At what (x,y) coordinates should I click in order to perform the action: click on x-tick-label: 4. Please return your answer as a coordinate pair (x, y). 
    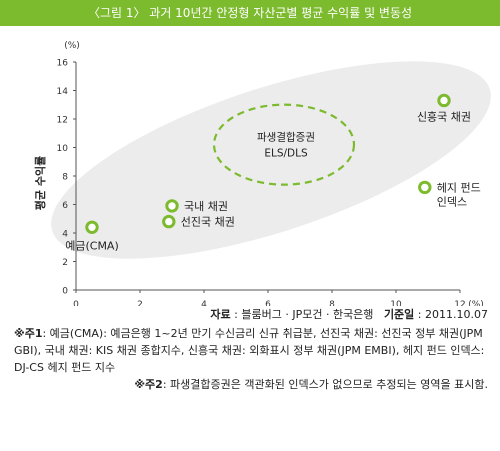
    Looking at the image, I should click on (204, 303).